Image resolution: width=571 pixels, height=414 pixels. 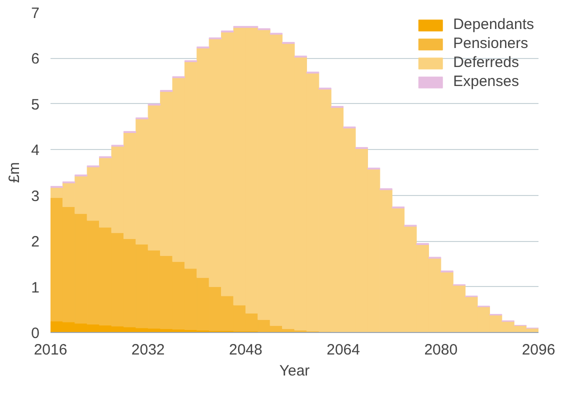 What do you see at coordinates (490, 43) in the screenshot?
I see `legend-label: Pensioners` at bounding box center [490, 43].